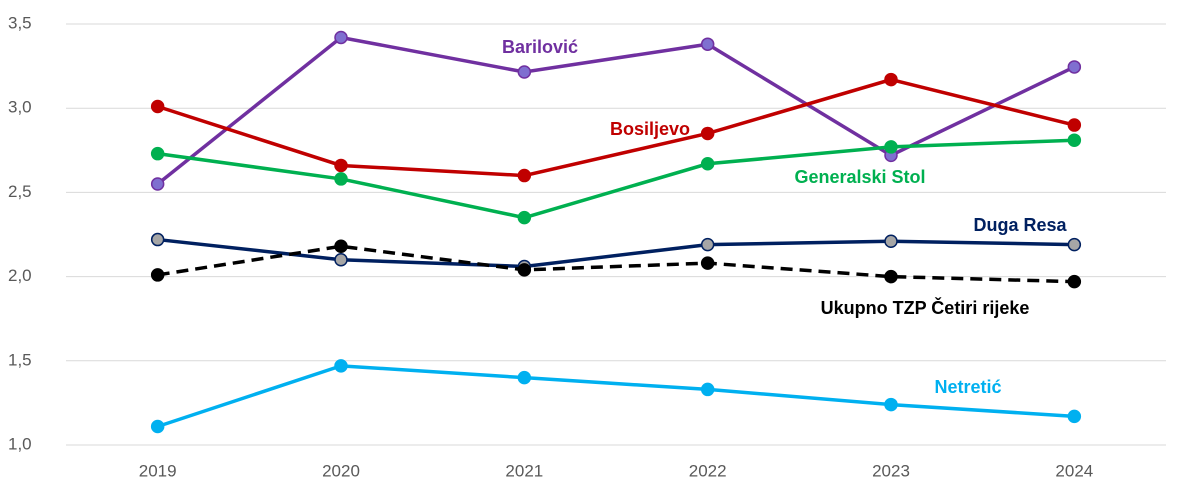 The width and height of the screenshot is (1198, 485). What do you see at coordinates (891, 470) in the screenshot?
I see `x-tick-label: 2023` at bounding box center [891, 470].